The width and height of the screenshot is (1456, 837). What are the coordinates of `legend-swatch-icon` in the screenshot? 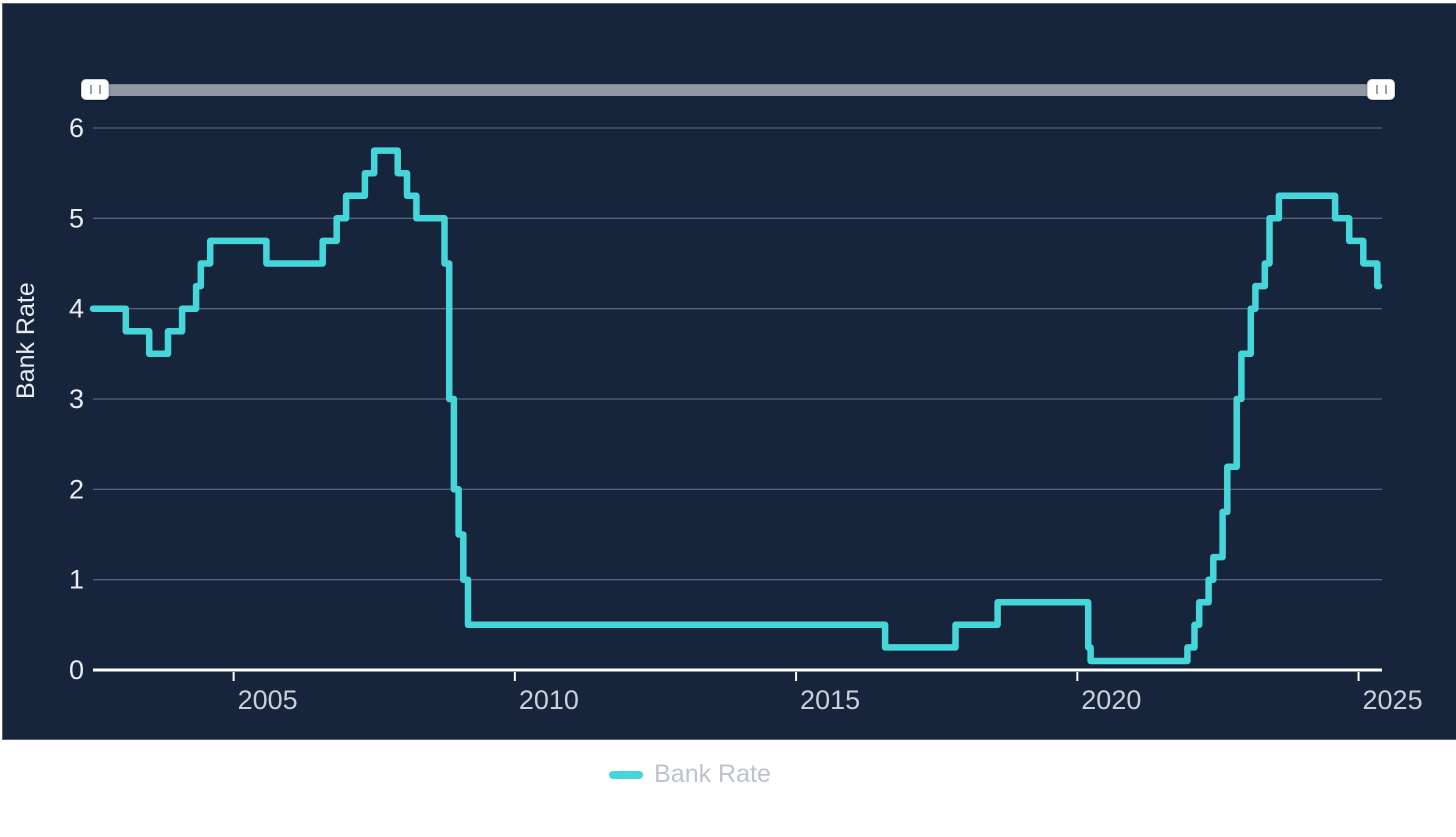 It's located at (626, 774).